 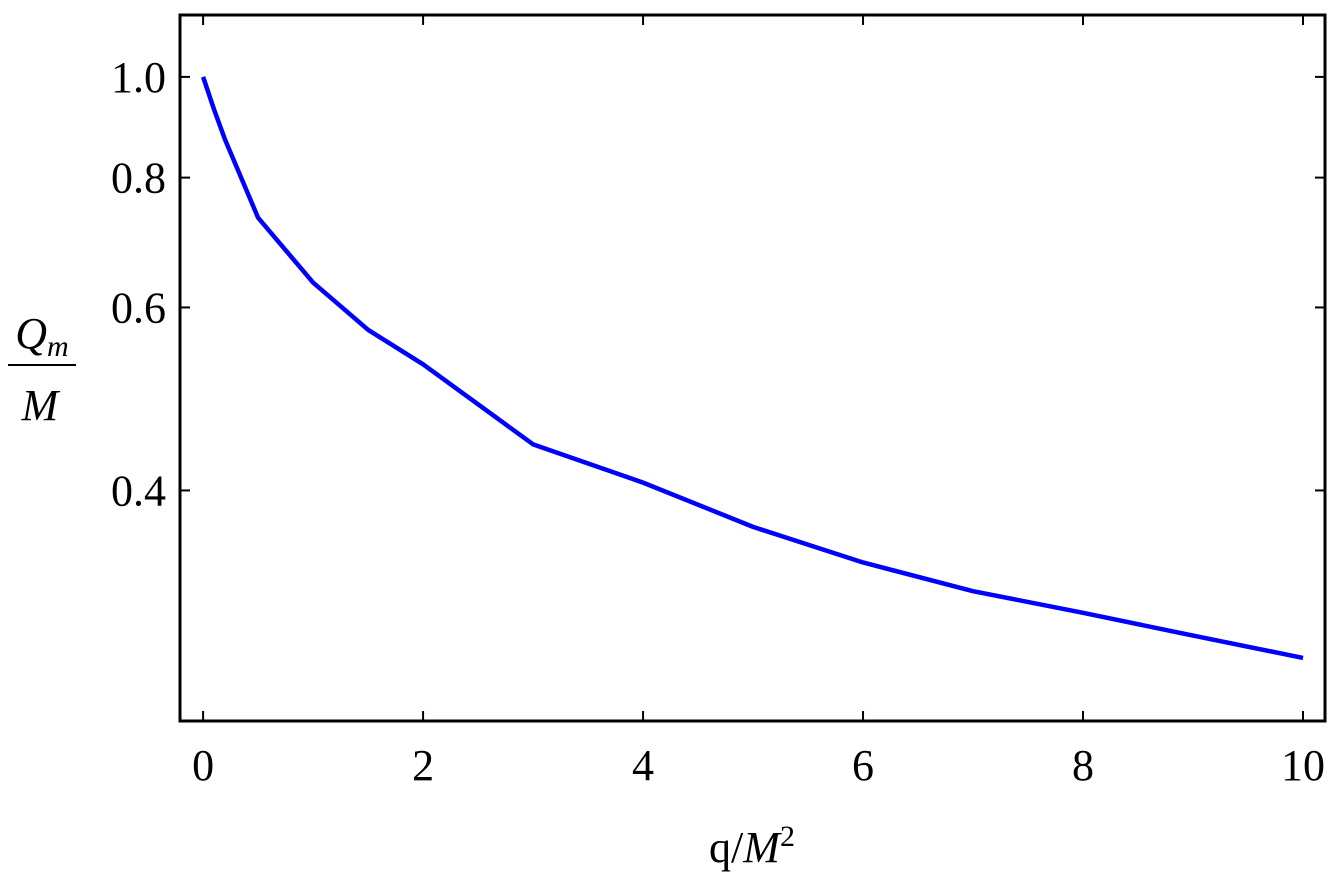 I want to click on x-label-part: 2, so click(x=787, y=836).